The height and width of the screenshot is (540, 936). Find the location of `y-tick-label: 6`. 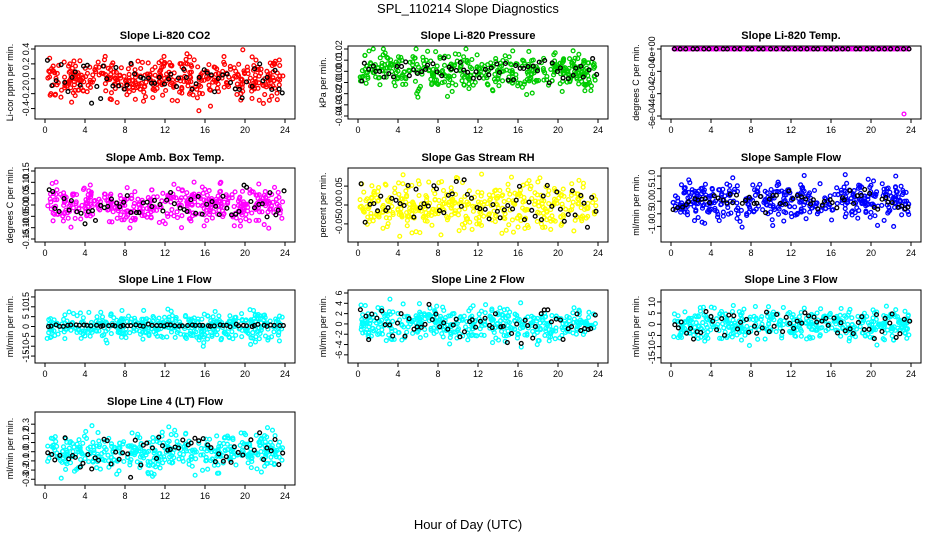

y-tick-label: 6 is located at coordinates (339, 292).